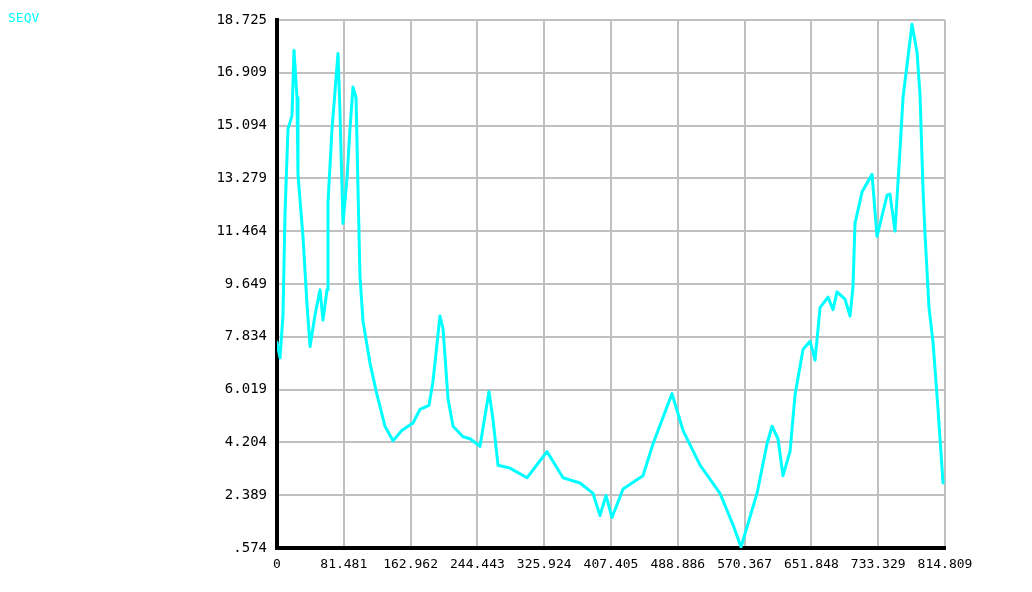  I want to click on x-tick-label: 244.443, so click(477, 563).